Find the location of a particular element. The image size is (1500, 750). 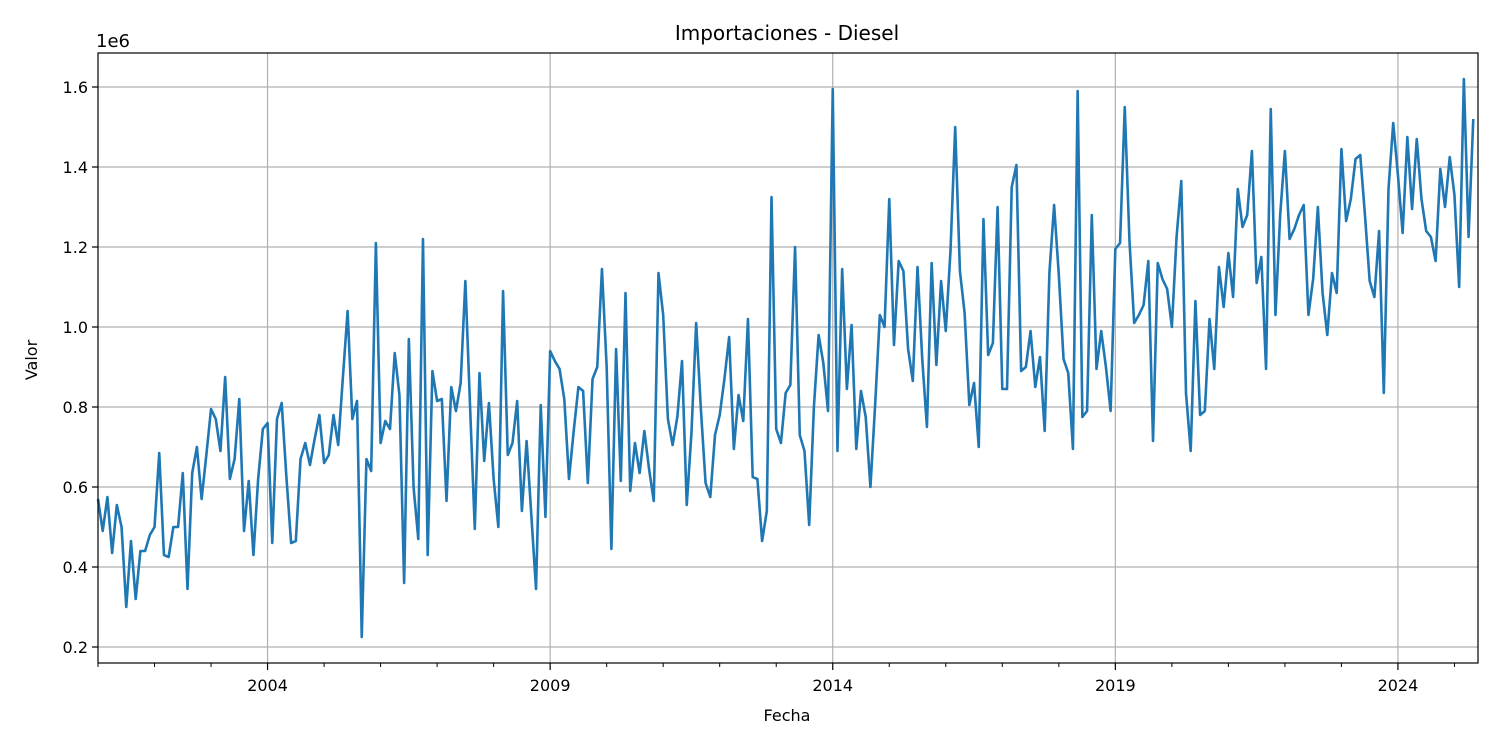

y-tick-label: 1.6 is located at coordinates (75, 87).